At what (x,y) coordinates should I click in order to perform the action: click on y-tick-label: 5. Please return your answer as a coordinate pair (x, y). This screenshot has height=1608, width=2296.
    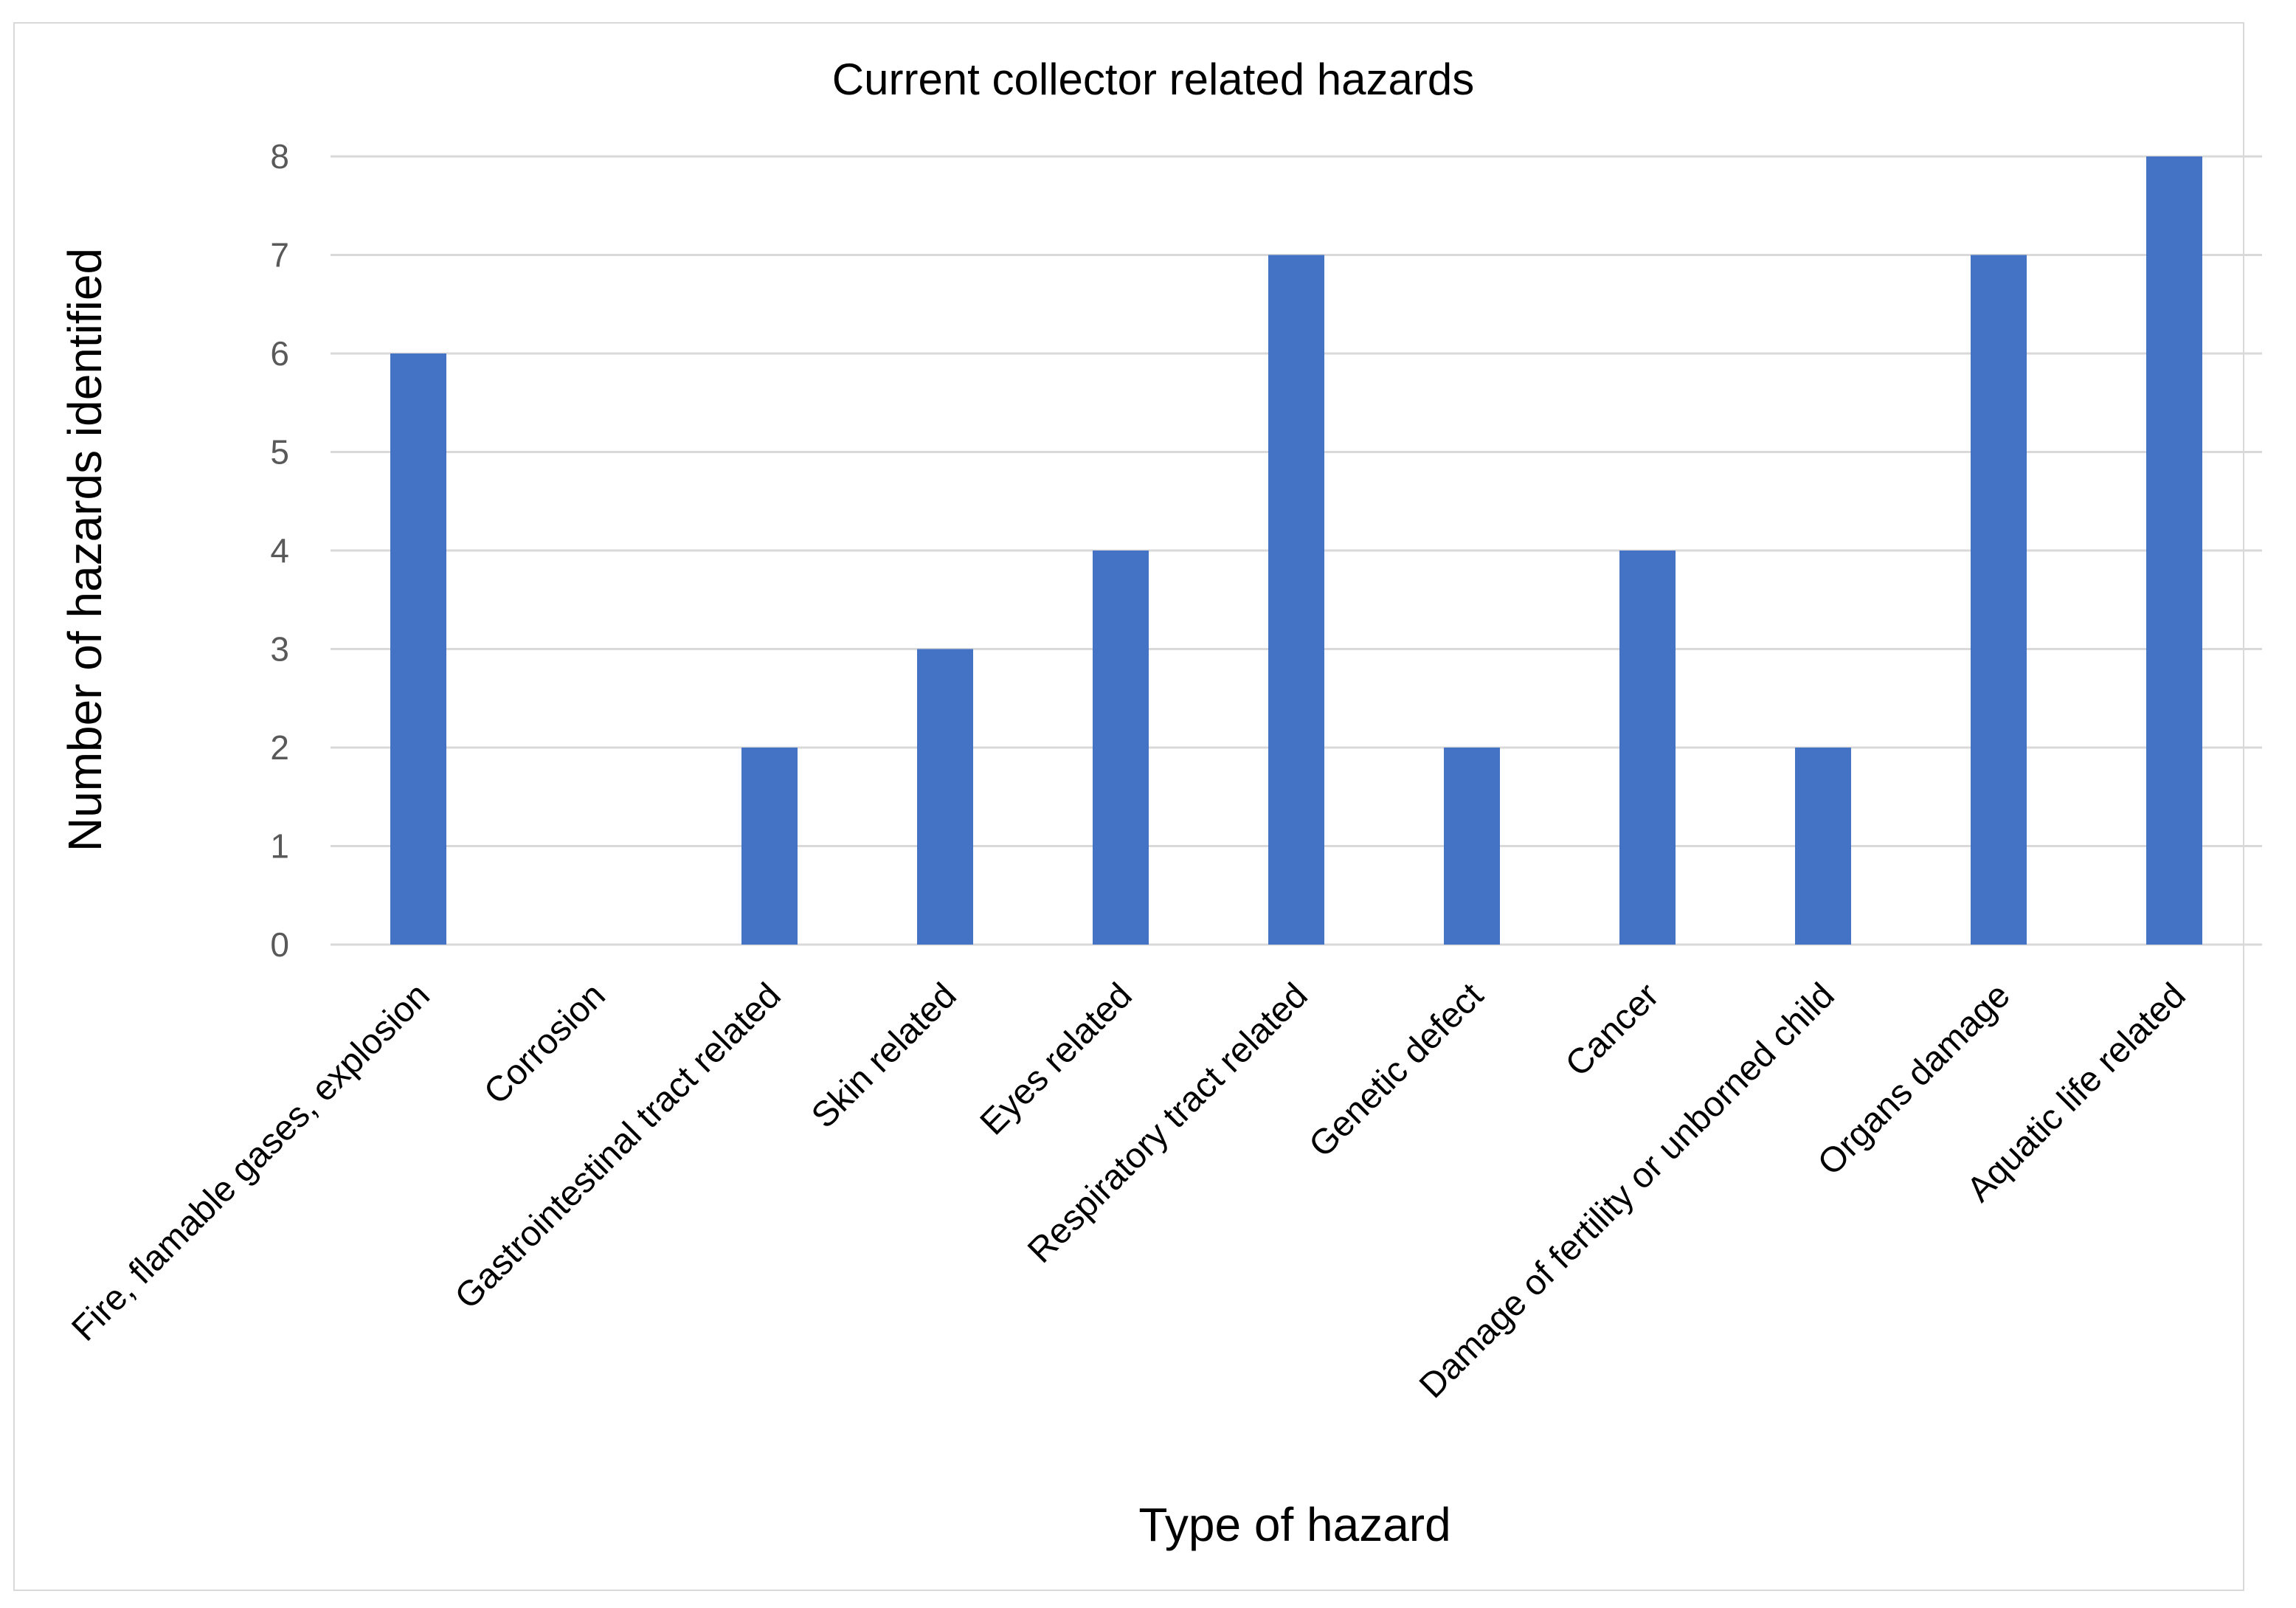
    Looking at the image, I should click on (279, 452).